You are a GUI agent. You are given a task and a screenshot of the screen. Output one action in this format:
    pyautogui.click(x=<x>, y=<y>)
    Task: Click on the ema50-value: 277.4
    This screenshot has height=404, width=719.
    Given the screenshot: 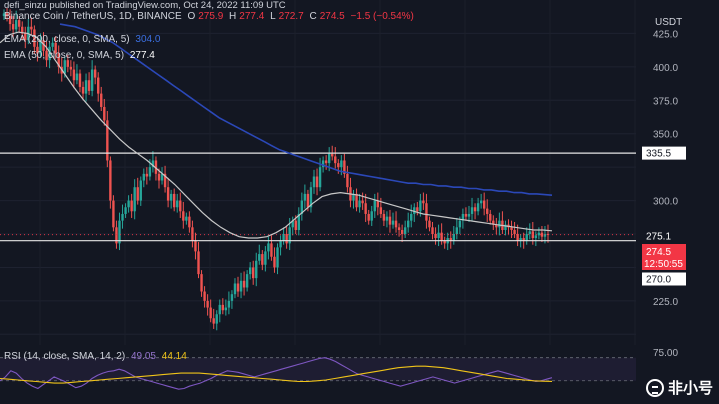 What is the action you would take?
    pyautogui.click(x=142, y=55)
    